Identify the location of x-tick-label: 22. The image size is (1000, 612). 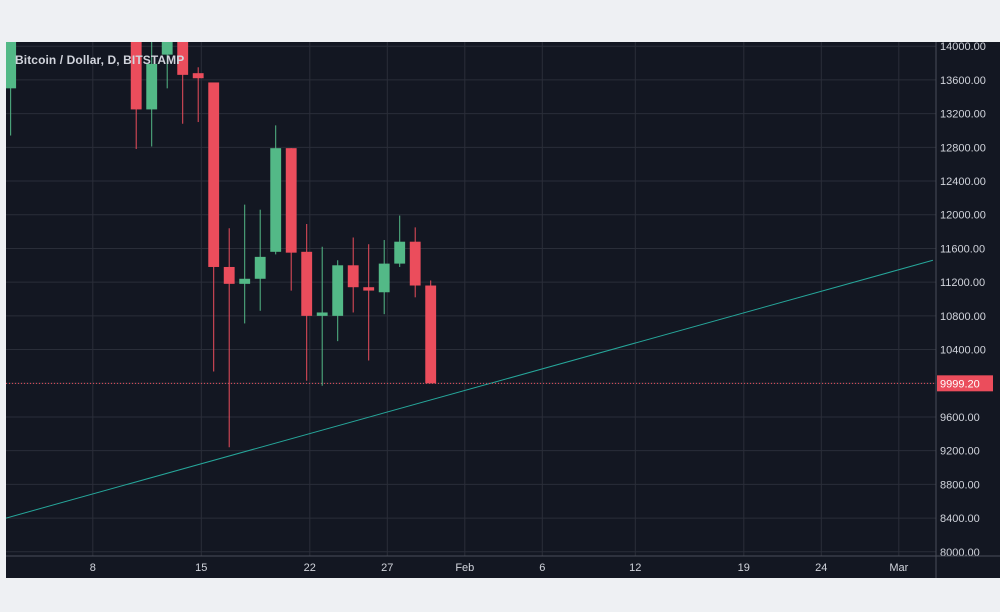
(310, 568).